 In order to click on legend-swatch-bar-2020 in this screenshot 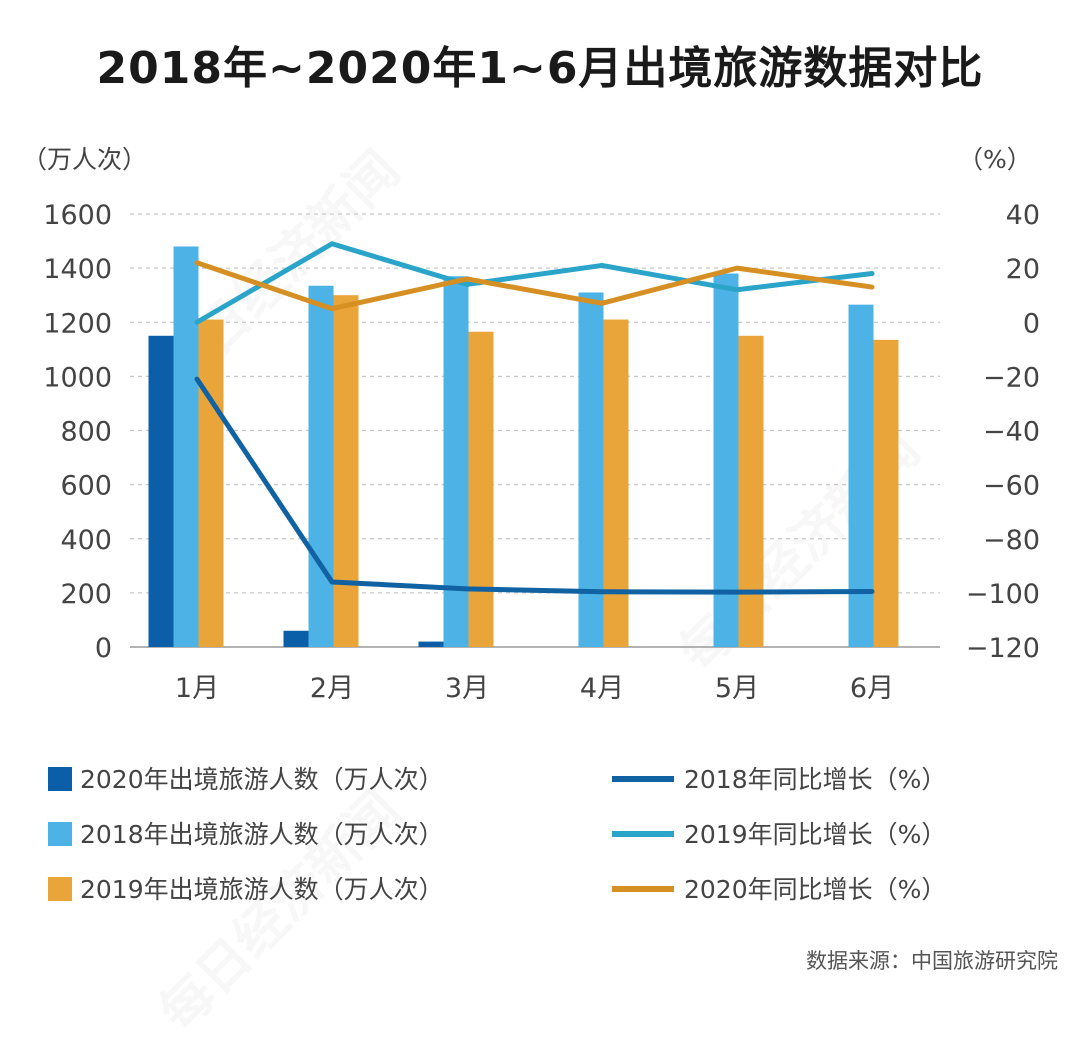, I will do `click(60, 779)`.